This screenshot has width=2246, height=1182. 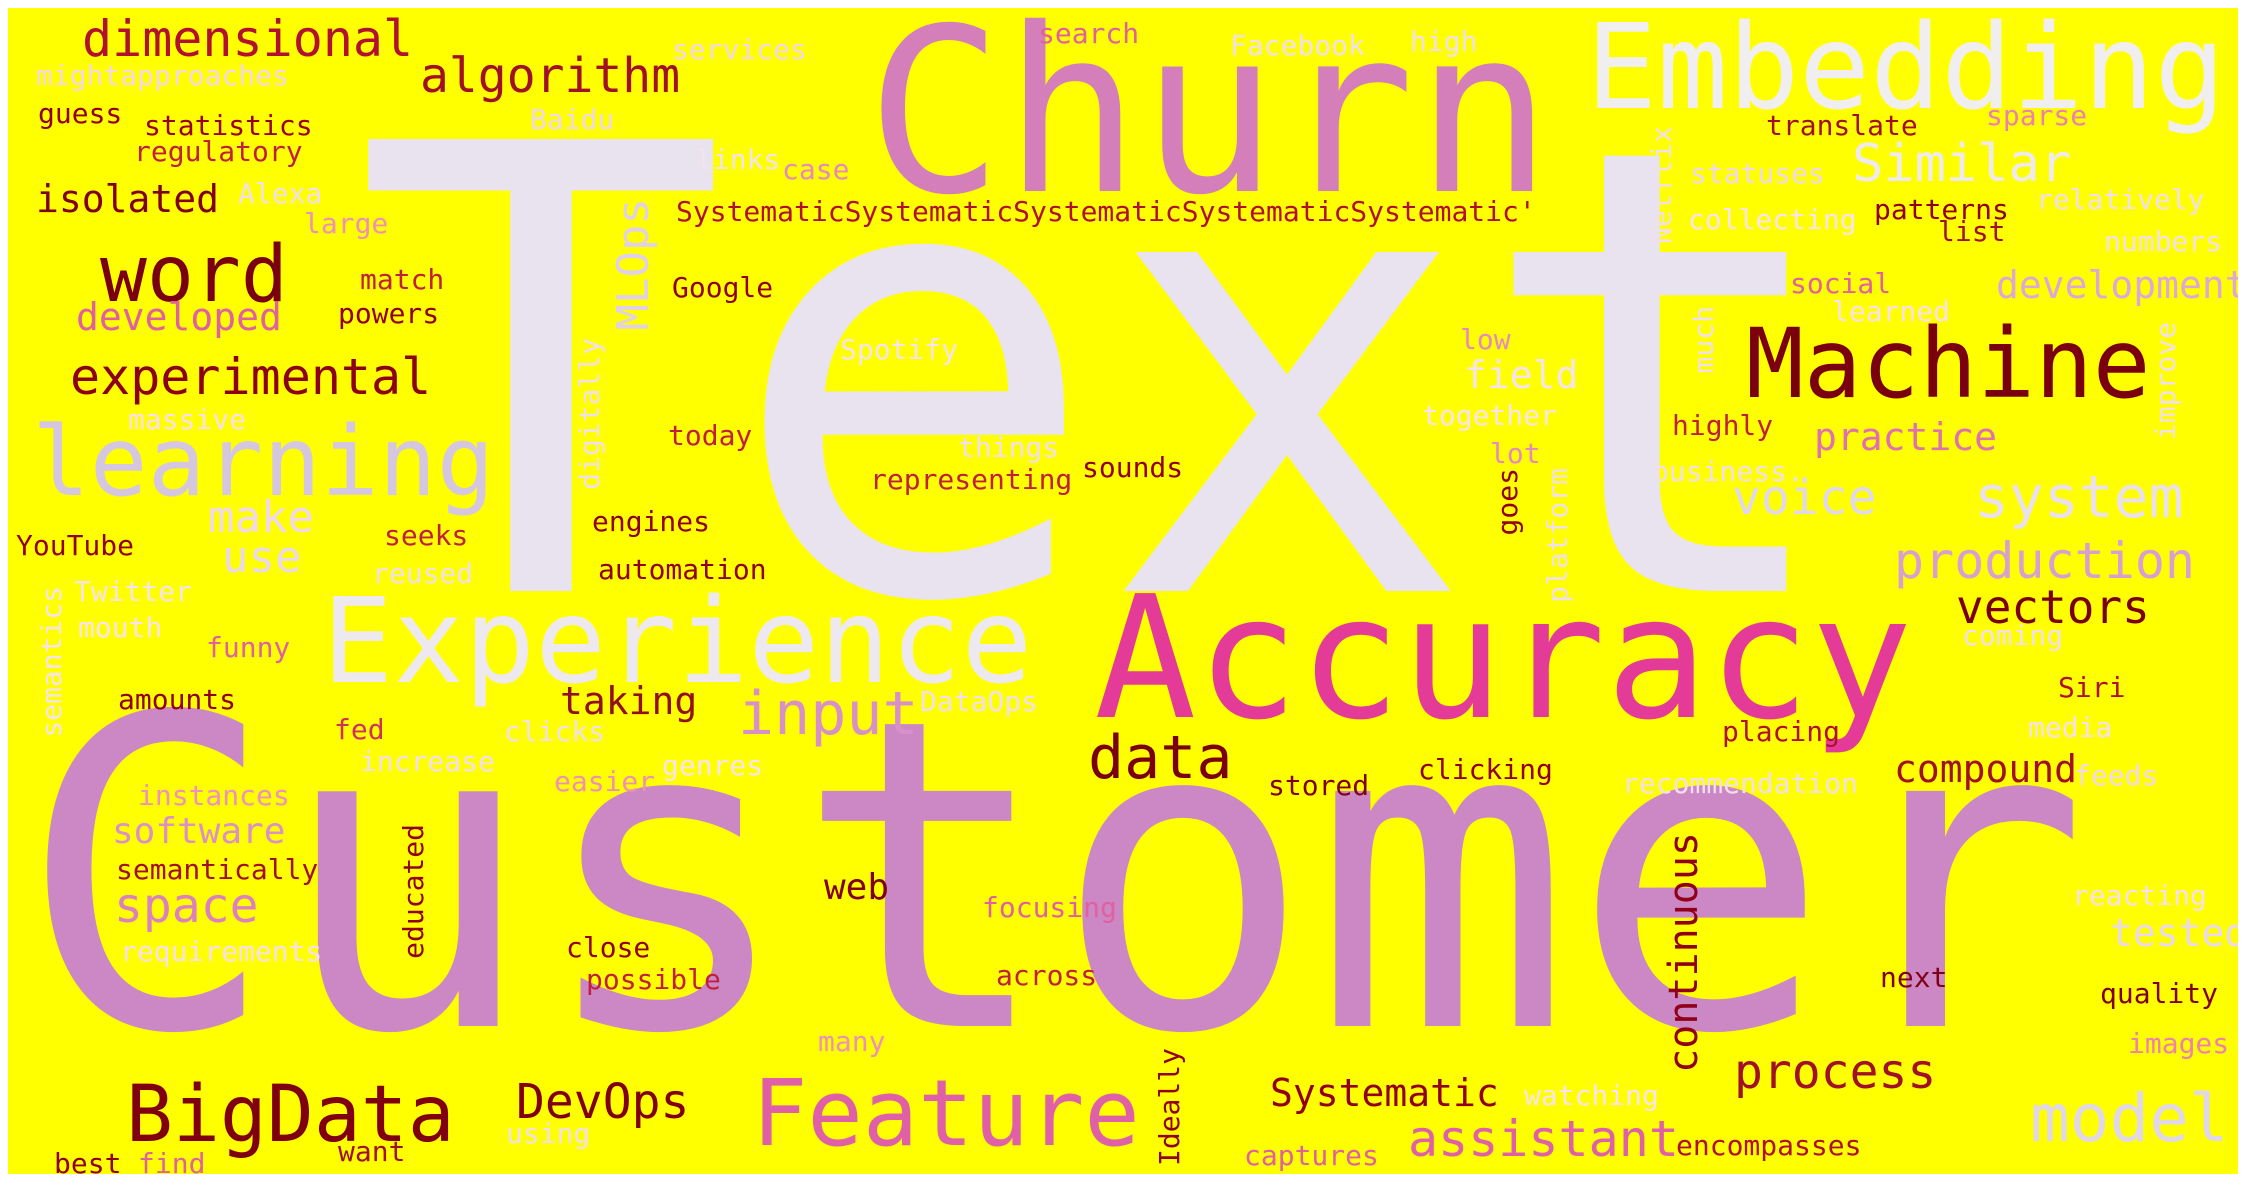 What do you see at coordinates (739, 49) in the screenshot?
I see `word-services: services` at bounding box center [739, 49].